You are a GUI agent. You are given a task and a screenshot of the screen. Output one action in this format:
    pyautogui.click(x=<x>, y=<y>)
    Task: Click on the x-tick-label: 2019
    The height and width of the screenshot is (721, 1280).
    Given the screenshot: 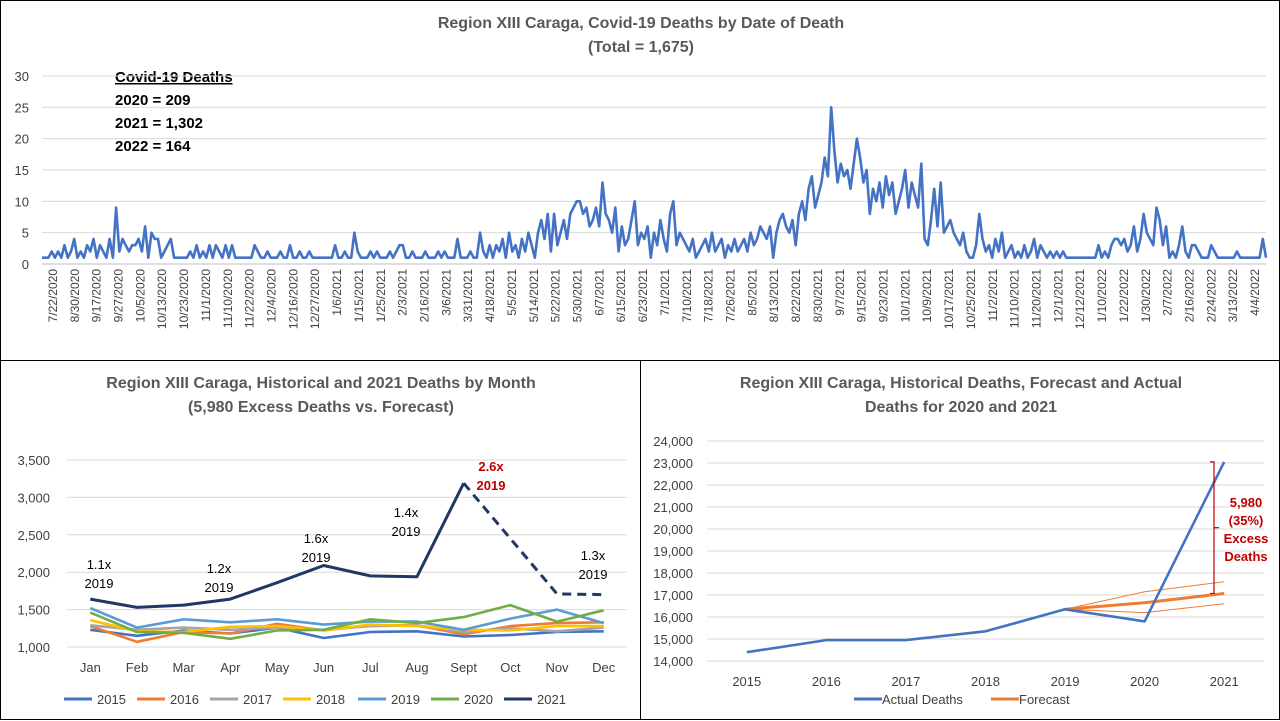 What is the action you would take?
    pyautogui.click(x=1065, y=681)
    